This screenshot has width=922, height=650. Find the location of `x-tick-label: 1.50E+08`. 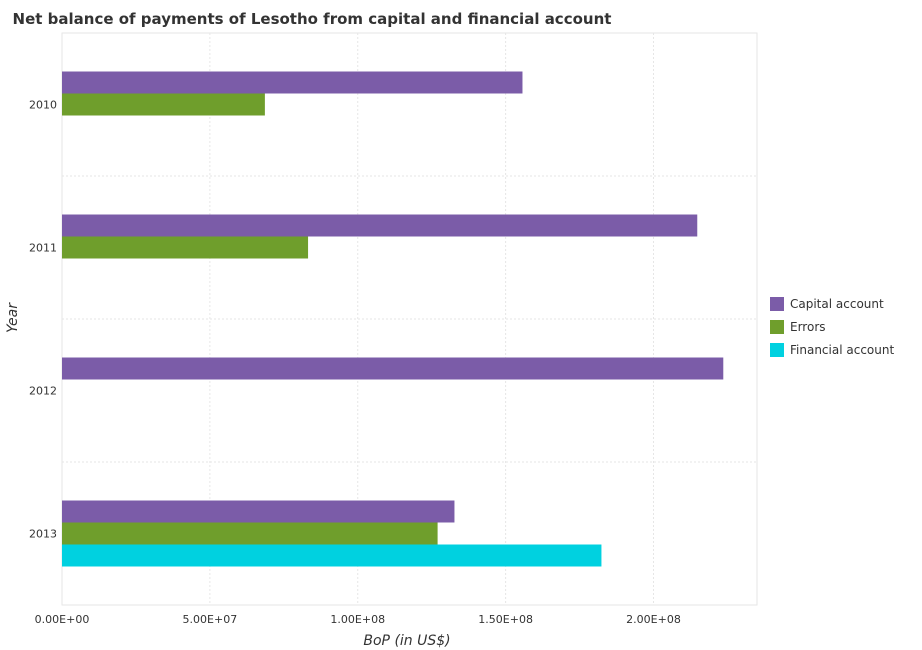

x-tick-label: 1.50E+08 is located at coordinates (505, 619).